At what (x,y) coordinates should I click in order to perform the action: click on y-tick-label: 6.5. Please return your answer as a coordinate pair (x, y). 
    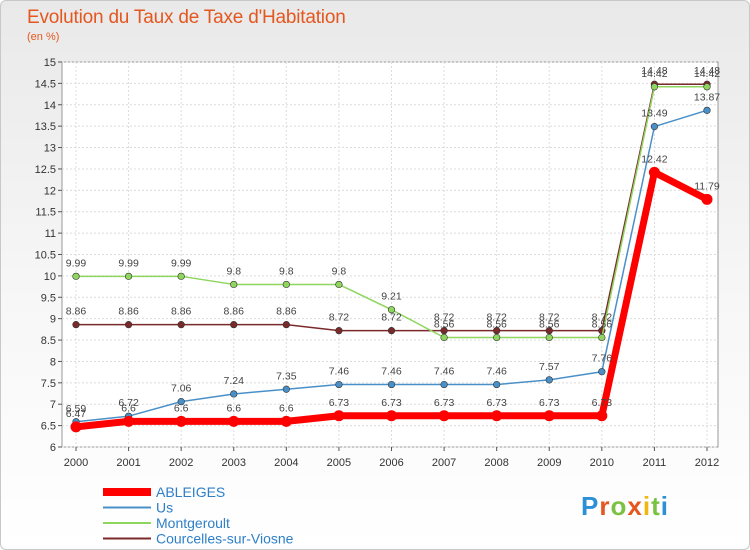
    Looking at the image, I should click on (48, 427).